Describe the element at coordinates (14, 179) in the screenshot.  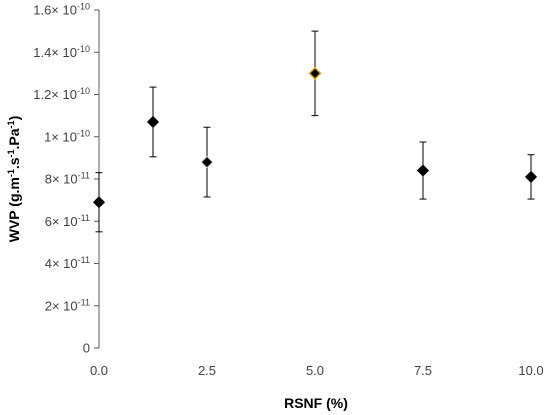
I see `y-axis-title: WVP (g.m-1.s-1.Pa-1)` at that location.